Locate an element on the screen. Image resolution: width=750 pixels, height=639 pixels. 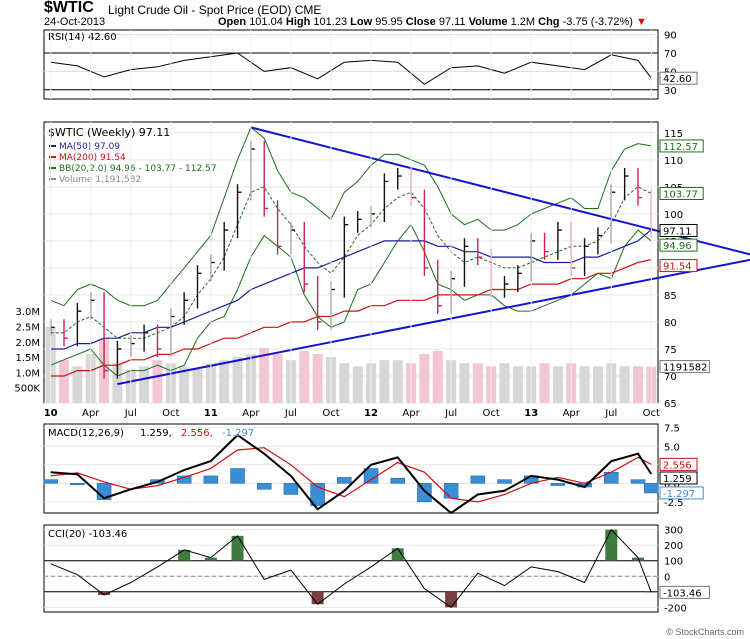
macd-tag: 1.259 is located at coordinates (677, 479).